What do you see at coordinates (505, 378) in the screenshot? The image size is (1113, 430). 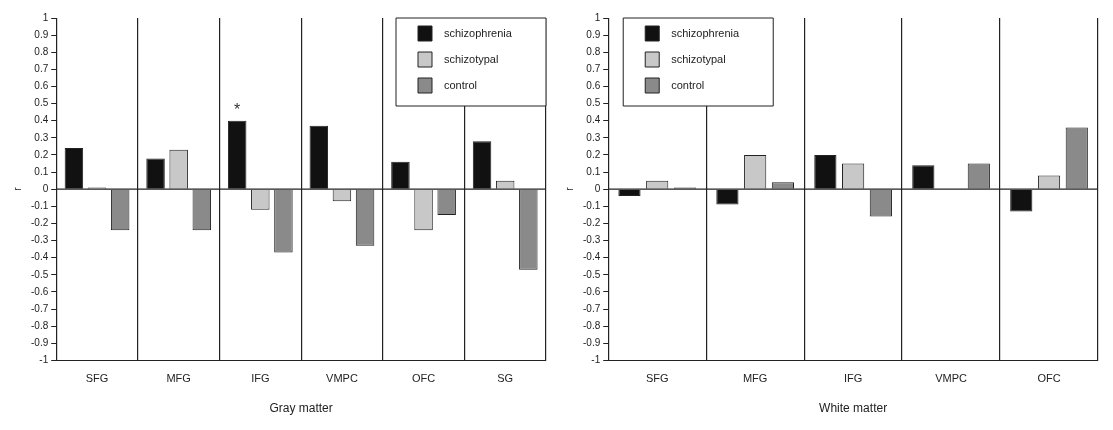 I see `x-tick-label: SG` at bounding box center [505, 378].